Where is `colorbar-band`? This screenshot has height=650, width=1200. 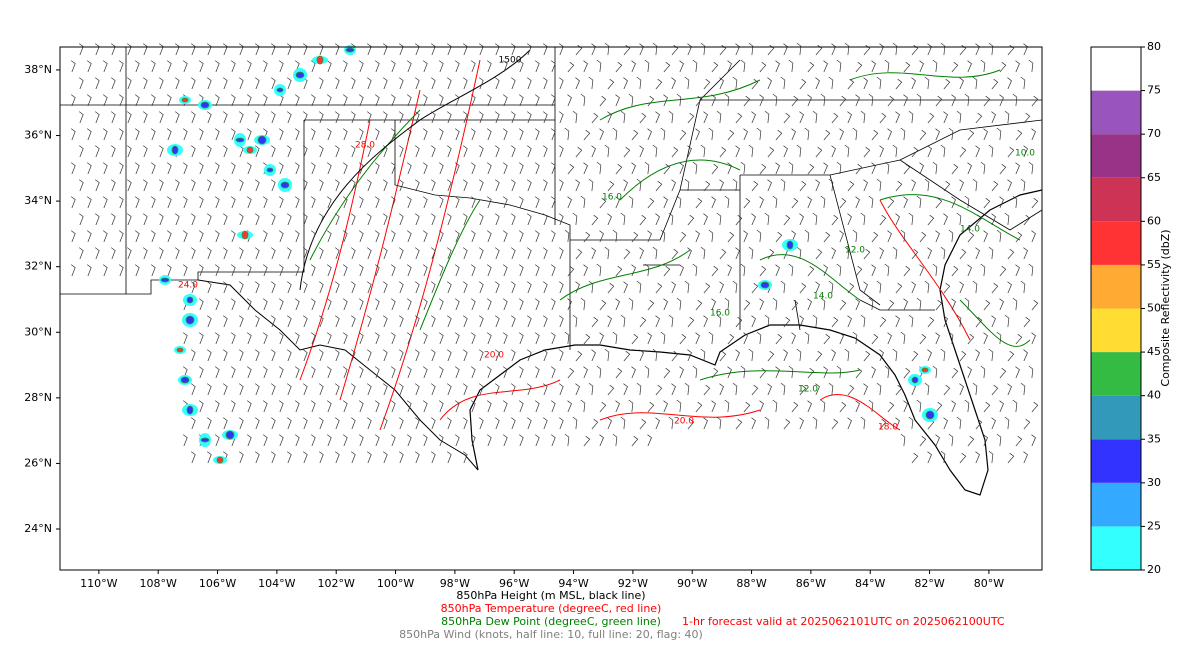
colorbar-band is located at coordinates (1116, 461).